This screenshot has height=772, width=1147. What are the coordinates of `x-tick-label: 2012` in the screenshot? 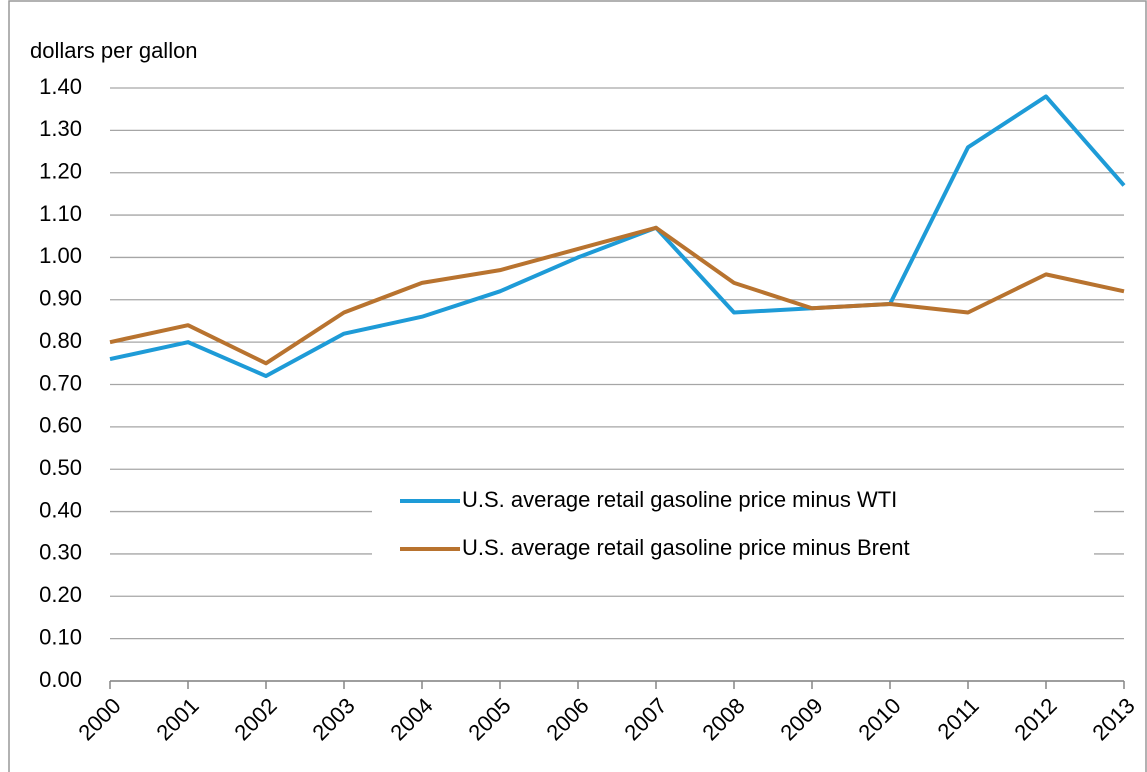 It's located at (1035, 719).